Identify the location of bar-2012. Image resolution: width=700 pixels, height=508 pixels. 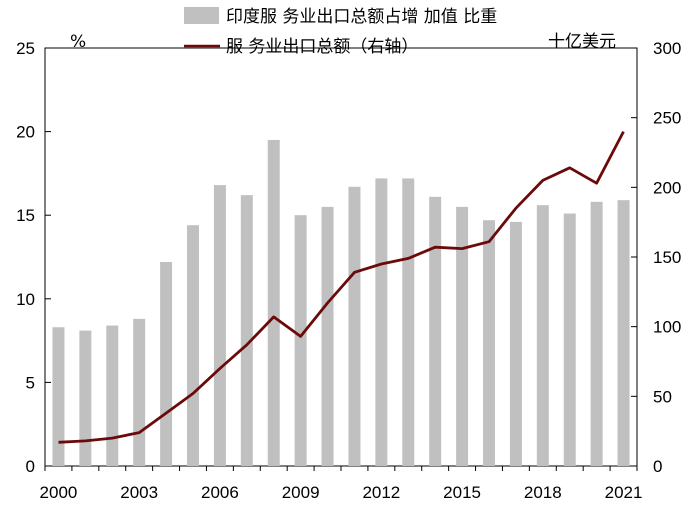
(381, 322).